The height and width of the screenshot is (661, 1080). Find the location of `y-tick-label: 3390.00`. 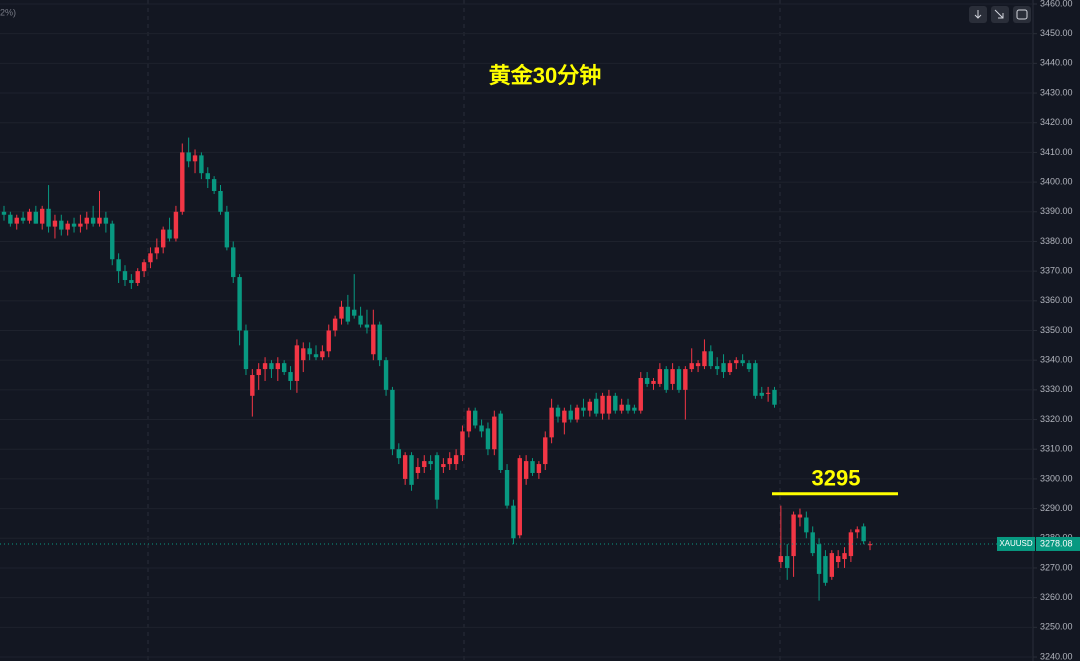

y-tick-label: 3390.00 is located at coordinates (1056, 211).